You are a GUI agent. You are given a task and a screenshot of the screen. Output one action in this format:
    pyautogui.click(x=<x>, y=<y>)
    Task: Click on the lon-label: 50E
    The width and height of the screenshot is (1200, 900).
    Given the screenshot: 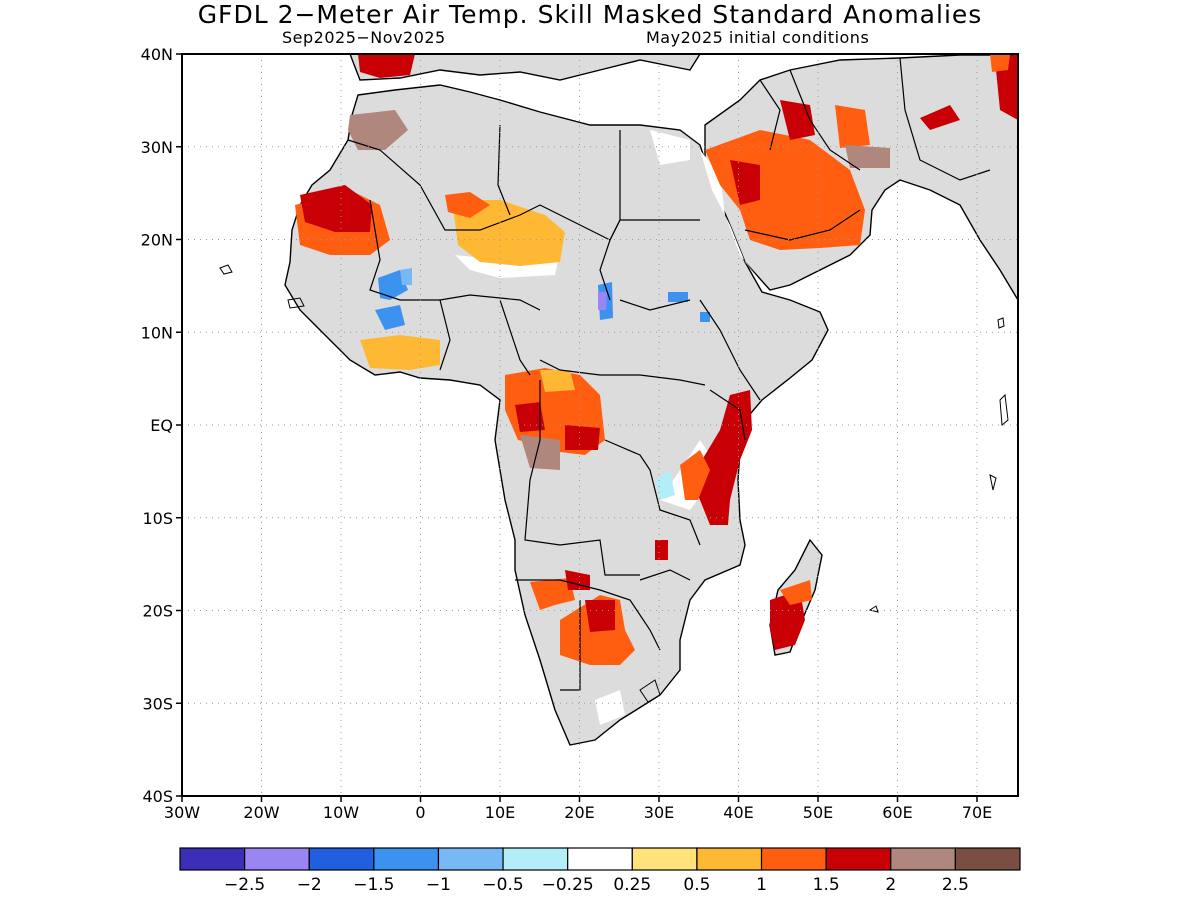 What is the action you would take?
    pyautogui.click(x=818, y=812)
    